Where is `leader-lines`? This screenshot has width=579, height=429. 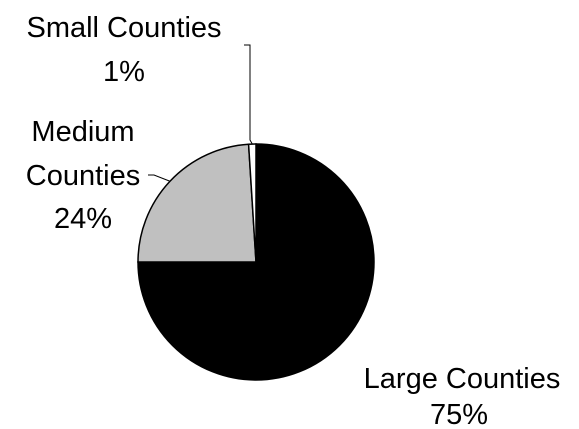 leader-lines is located at coordinates (200, 113).